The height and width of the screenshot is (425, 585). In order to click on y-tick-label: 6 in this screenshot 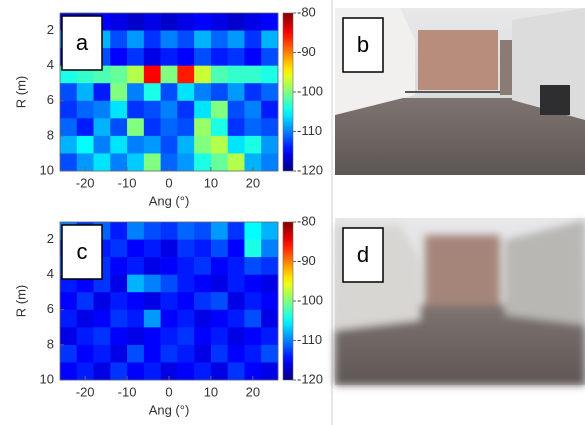, I will do `click(50, 99)`.